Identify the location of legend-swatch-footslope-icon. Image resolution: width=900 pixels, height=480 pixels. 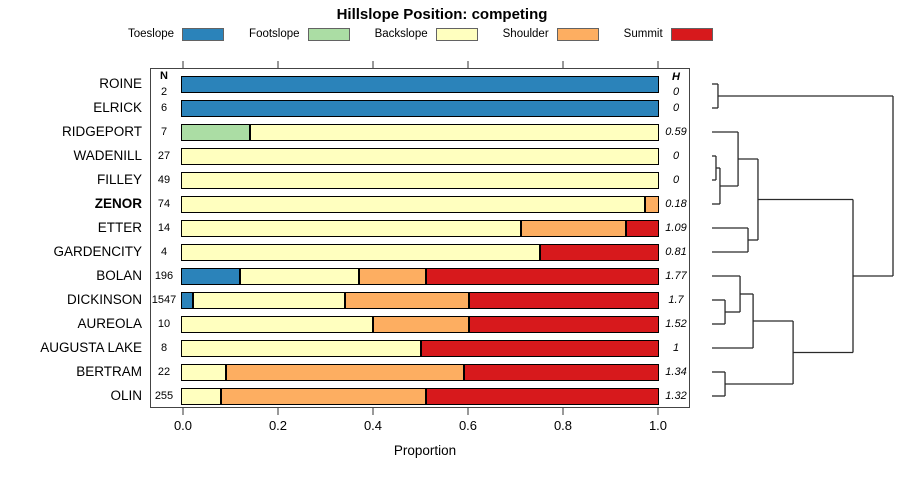
(328, 34).